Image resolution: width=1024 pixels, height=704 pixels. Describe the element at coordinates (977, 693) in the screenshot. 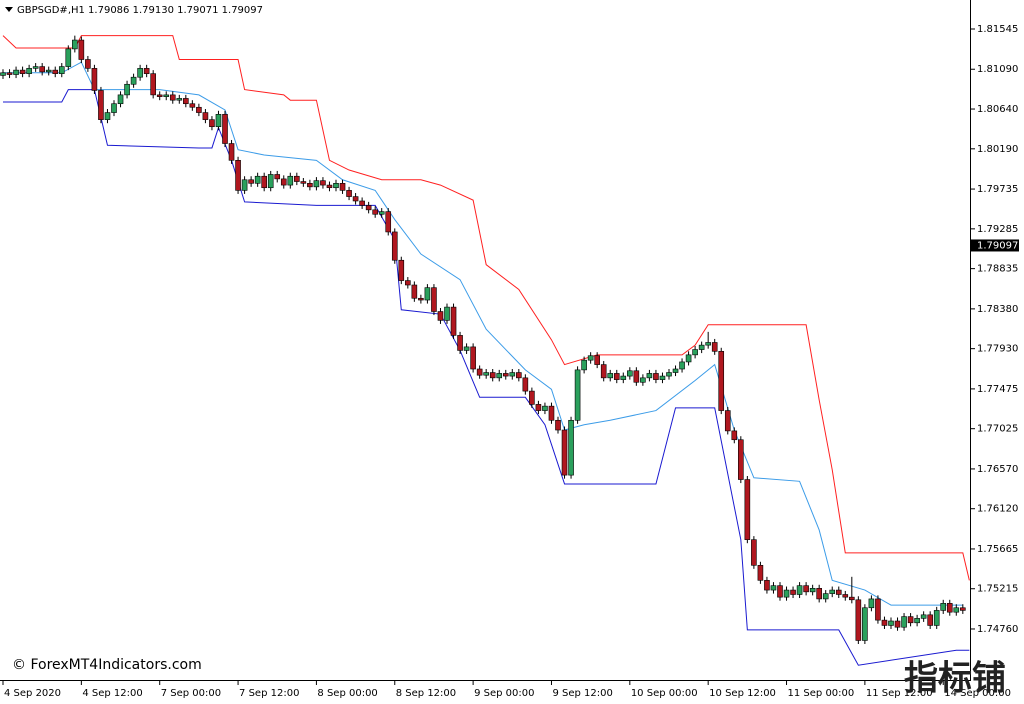

I see `x-tick-label: 14 Sep 00:00` at that location.